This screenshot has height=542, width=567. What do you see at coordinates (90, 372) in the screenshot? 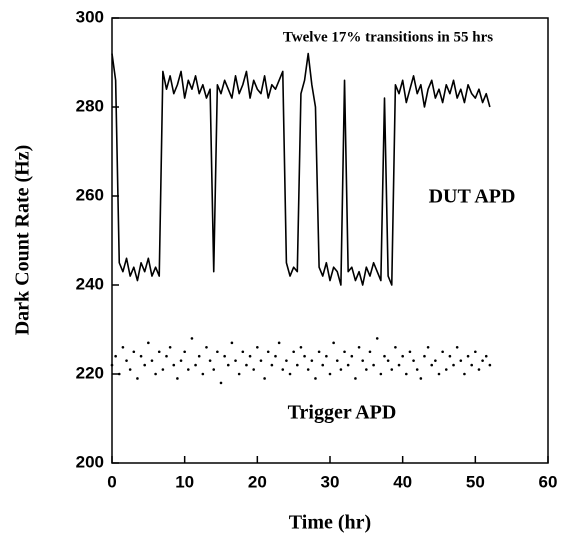
I see `y-tick-label: 220` at bounding box center [90, 372].